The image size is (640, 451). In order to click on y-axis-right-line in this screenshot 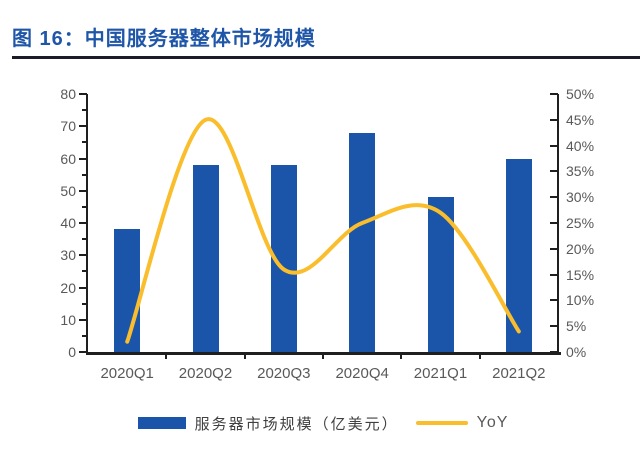, I will do `click(558, 224)`.